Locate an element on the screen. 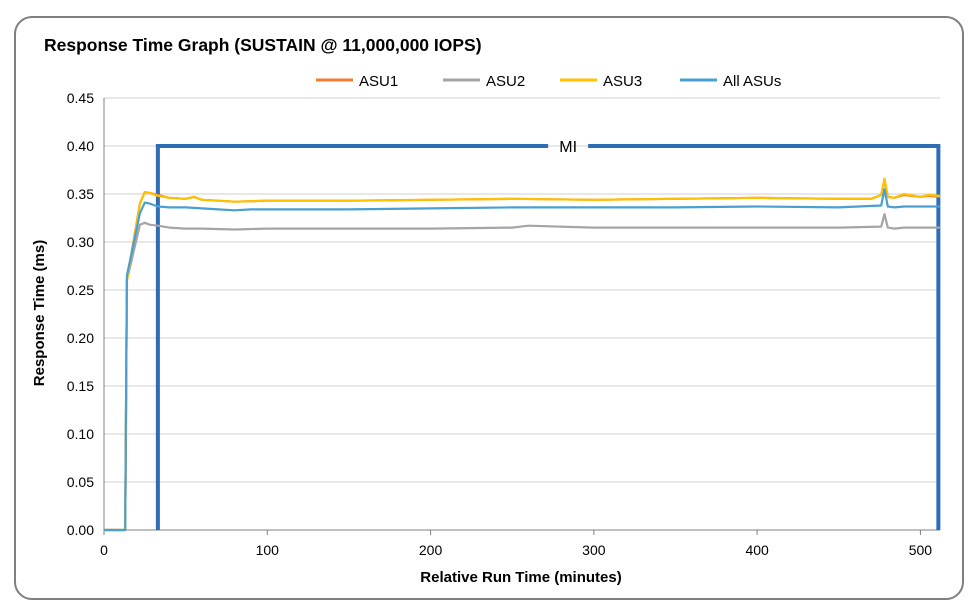 Image resolution: width=980 pixels, height=608 pixels. mi-label: MI is located at coordinates (568, 147).